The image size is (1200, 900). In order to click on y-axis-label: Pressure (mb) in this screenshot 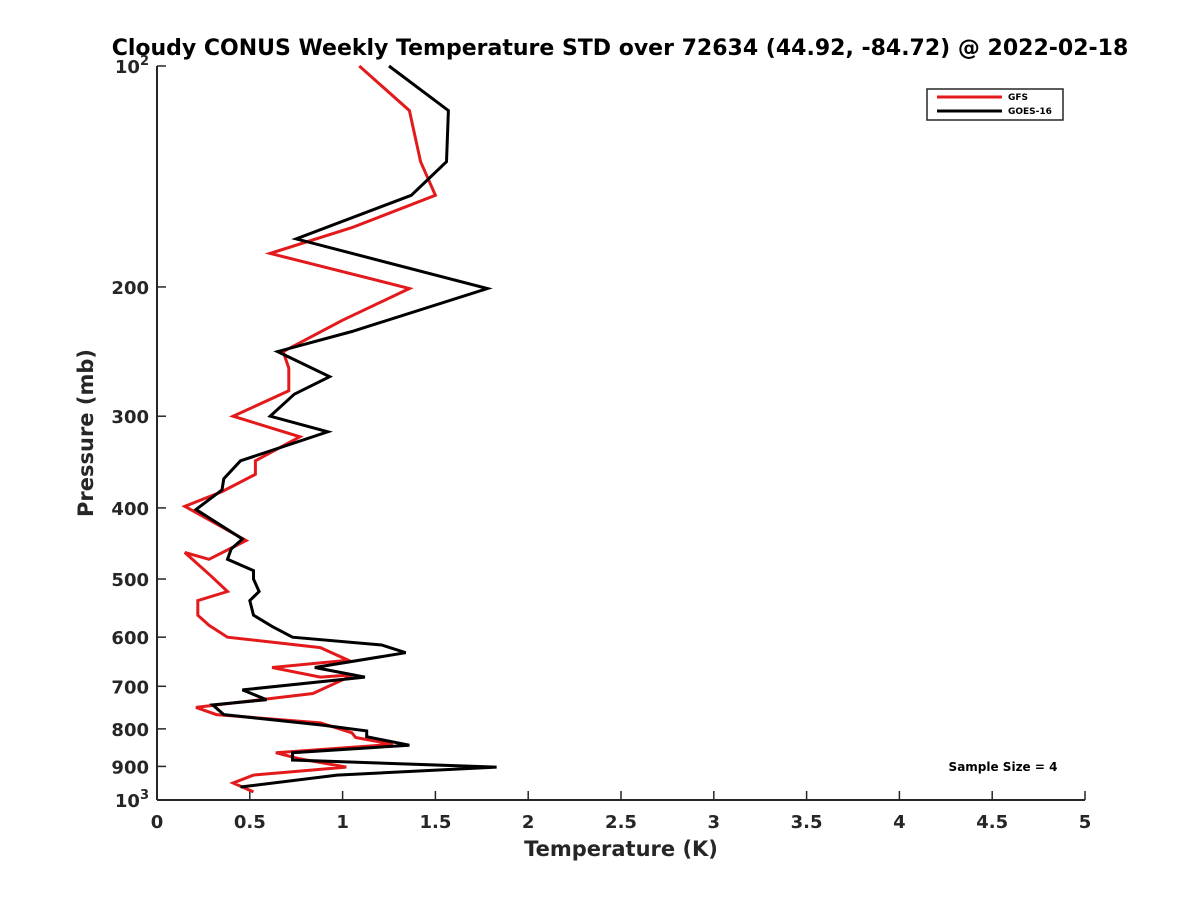, I will do `click(86, 433)`.